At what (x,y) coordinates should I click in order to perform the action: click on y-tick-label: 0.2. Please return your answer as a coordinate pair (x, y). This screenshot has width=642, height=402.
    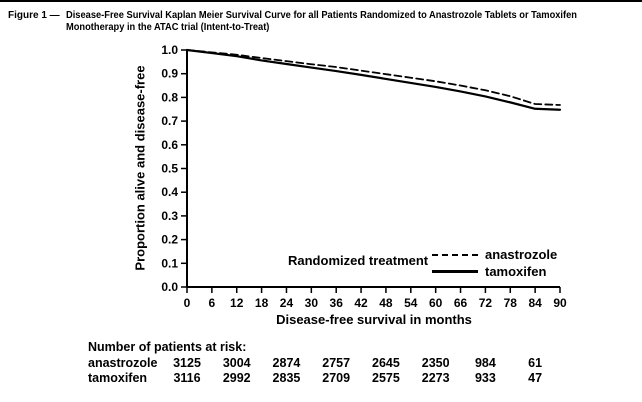
    Looking at the image, I should click on (169, 240).